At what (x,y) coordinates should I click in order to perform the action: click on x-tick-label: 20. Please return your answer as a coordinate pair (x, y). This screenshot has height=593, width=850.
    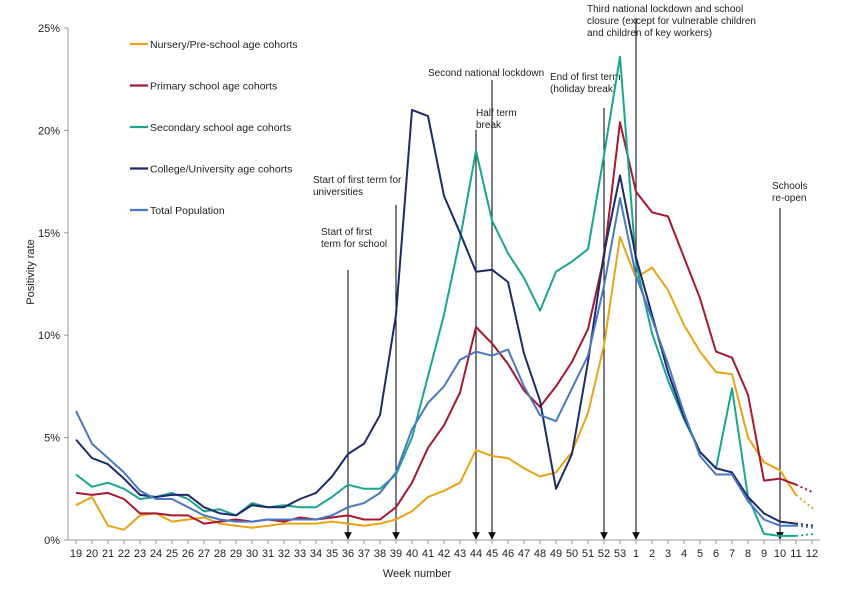
    Looking at the image, I should click on (92, 554).